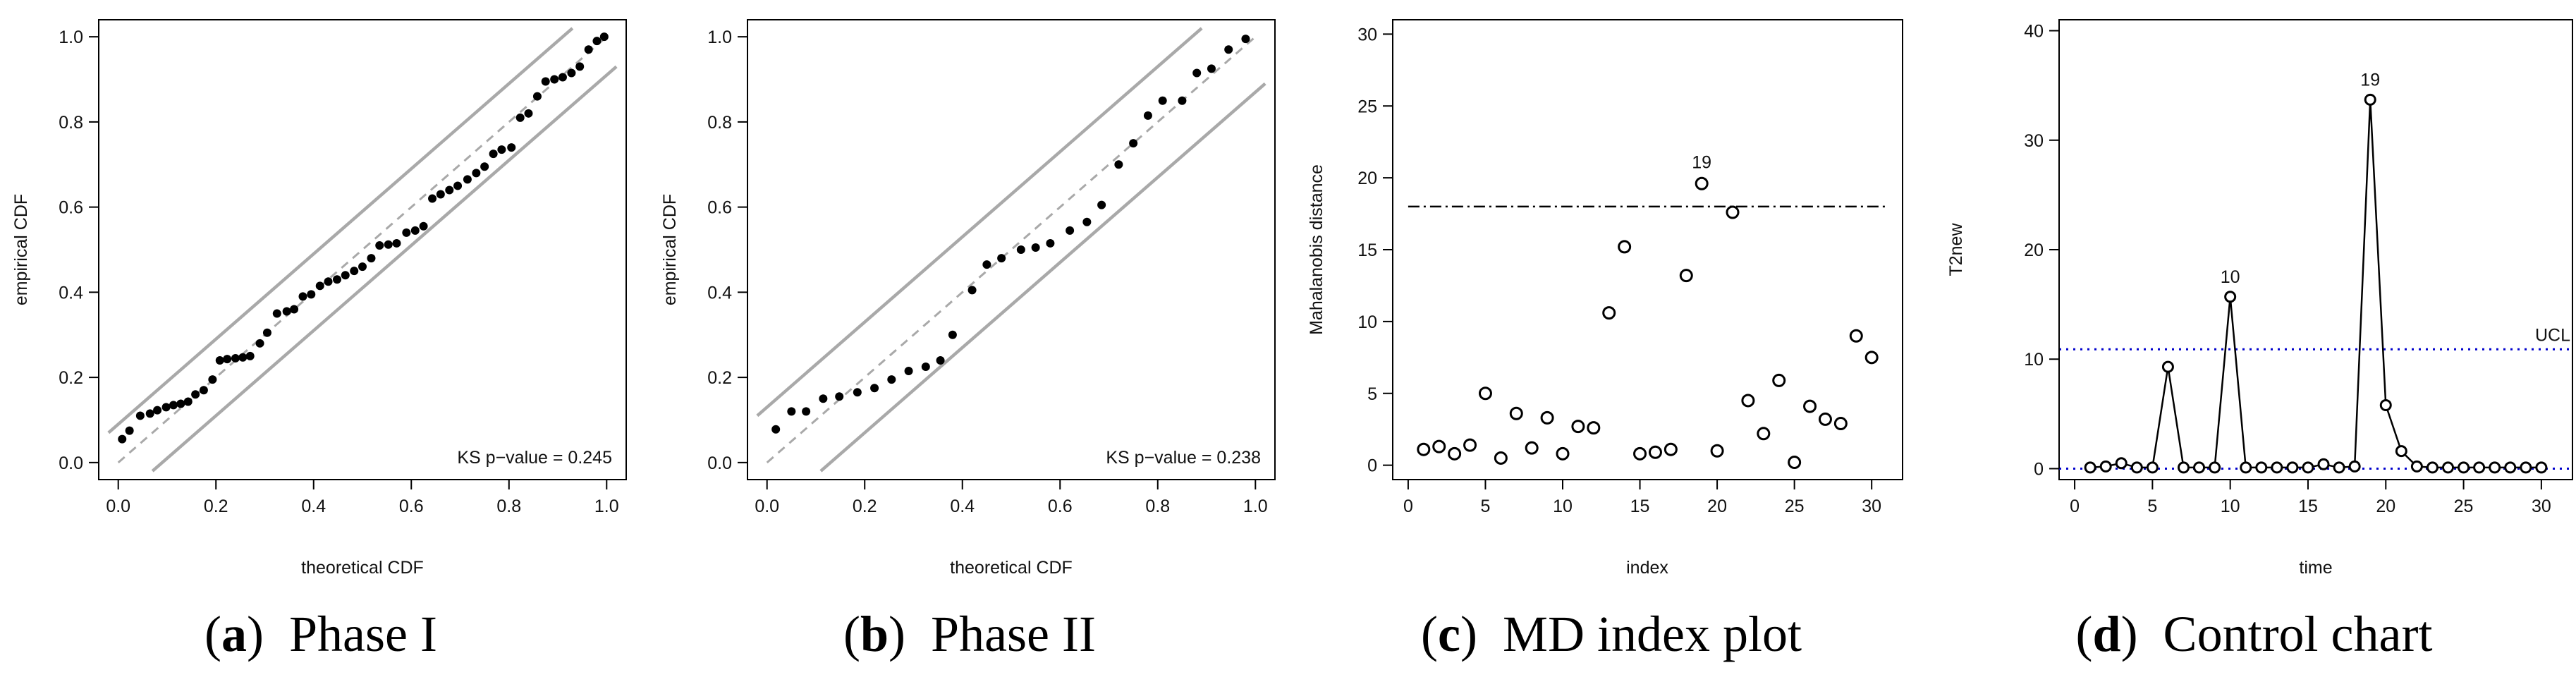 Image resolution: width=2576 pixels, height=682 pixels. Describe the element at coordinates (411, 507) in the screenshot. I see `x-tick-label: 0.6` at that location.